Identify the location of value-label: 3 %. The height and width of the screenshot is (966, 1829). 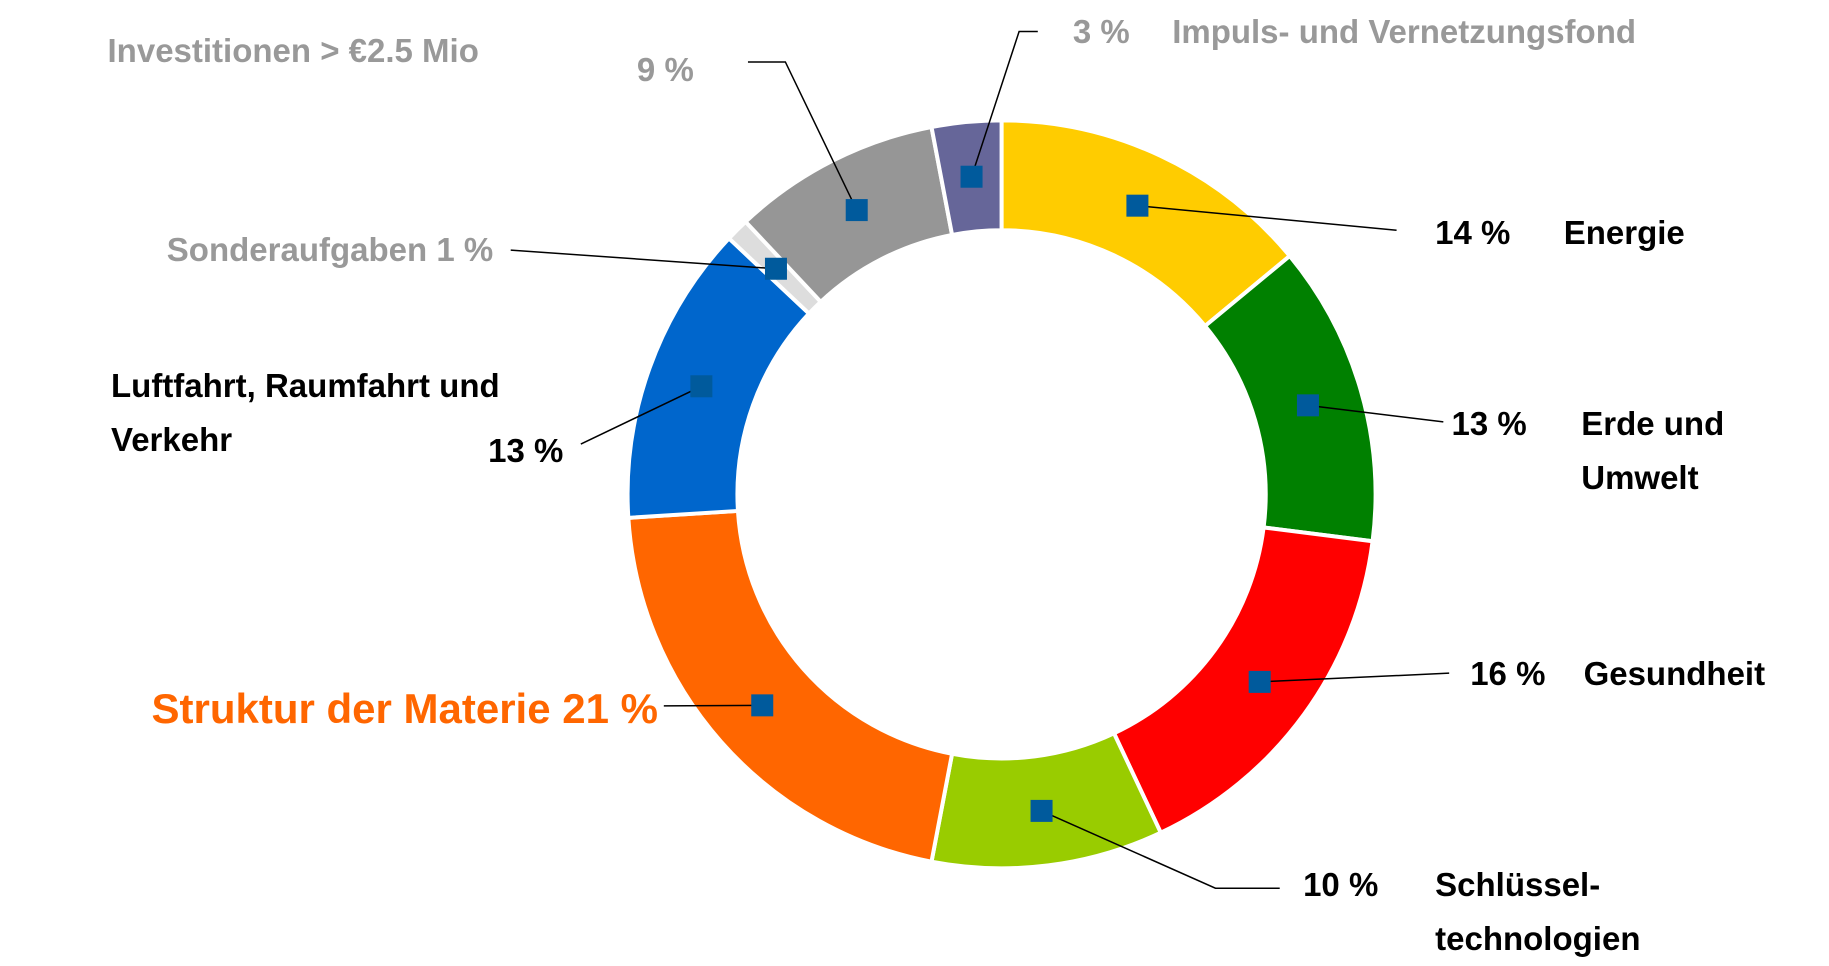
(1101, 31).